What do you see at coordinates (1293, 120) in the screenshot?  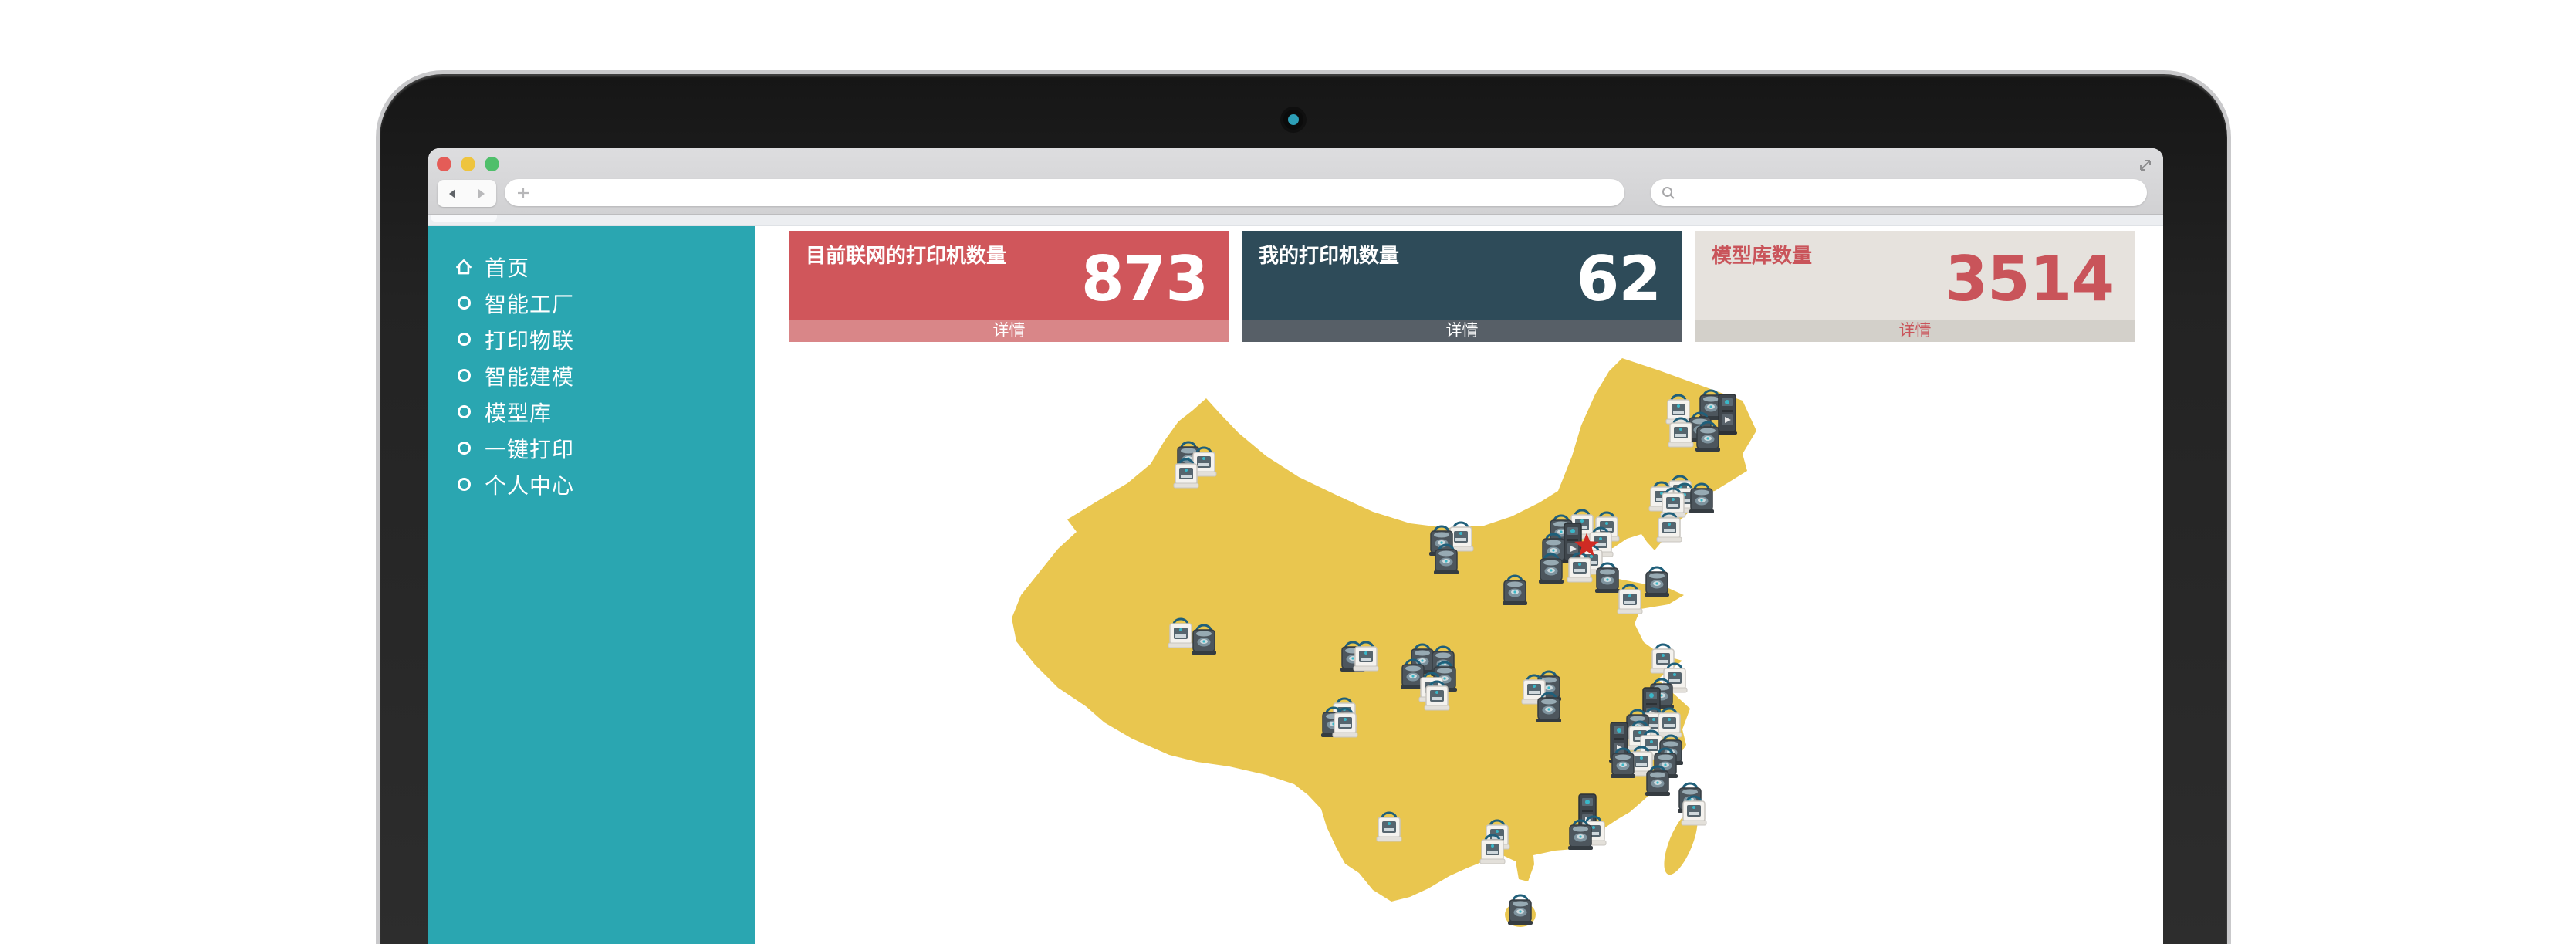 I see `webcam` at bounding box center [1293, 120].